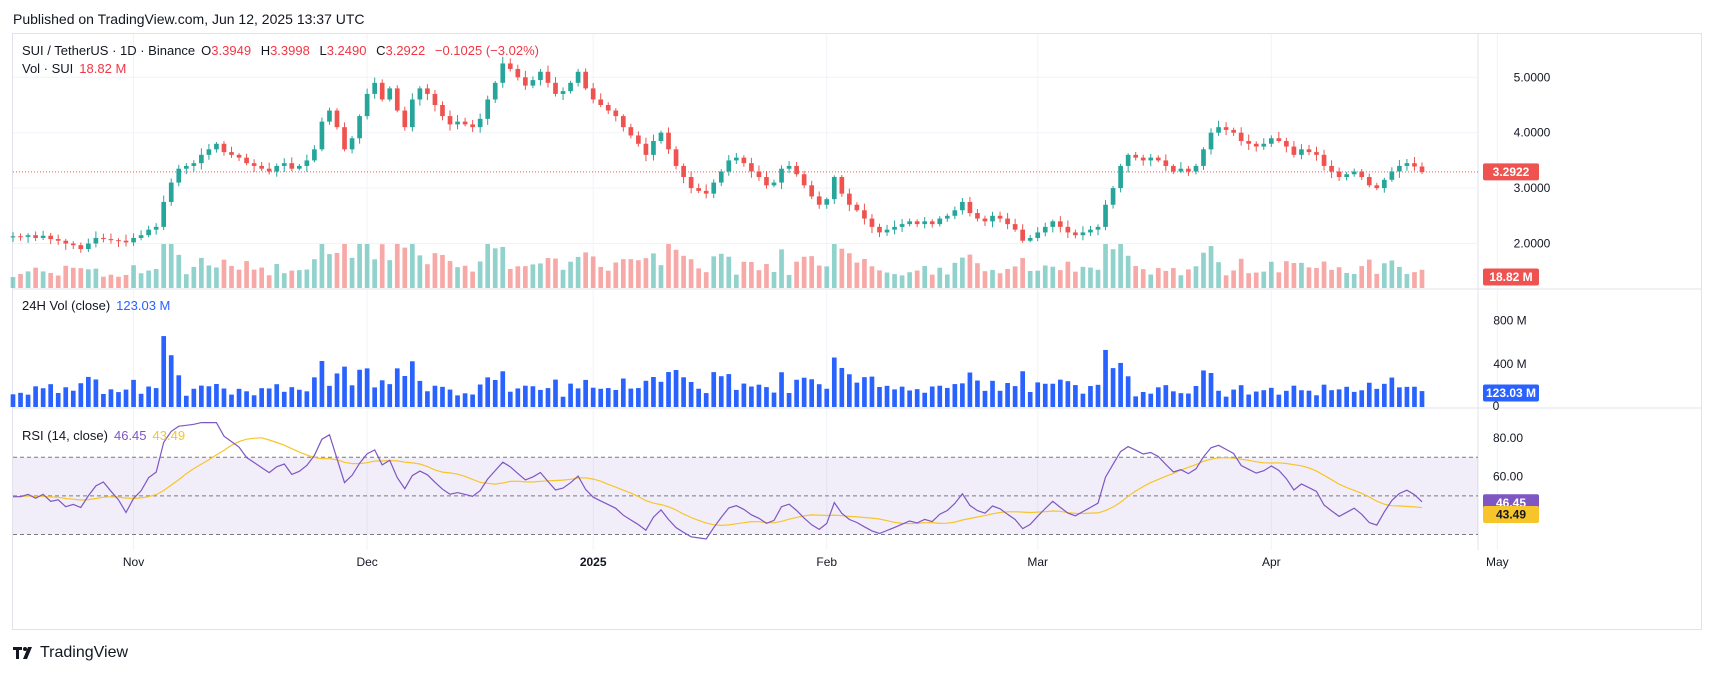 The width and height of the screenshot is (1714, 675). I want to click on close-label: C, so click(381, 50).